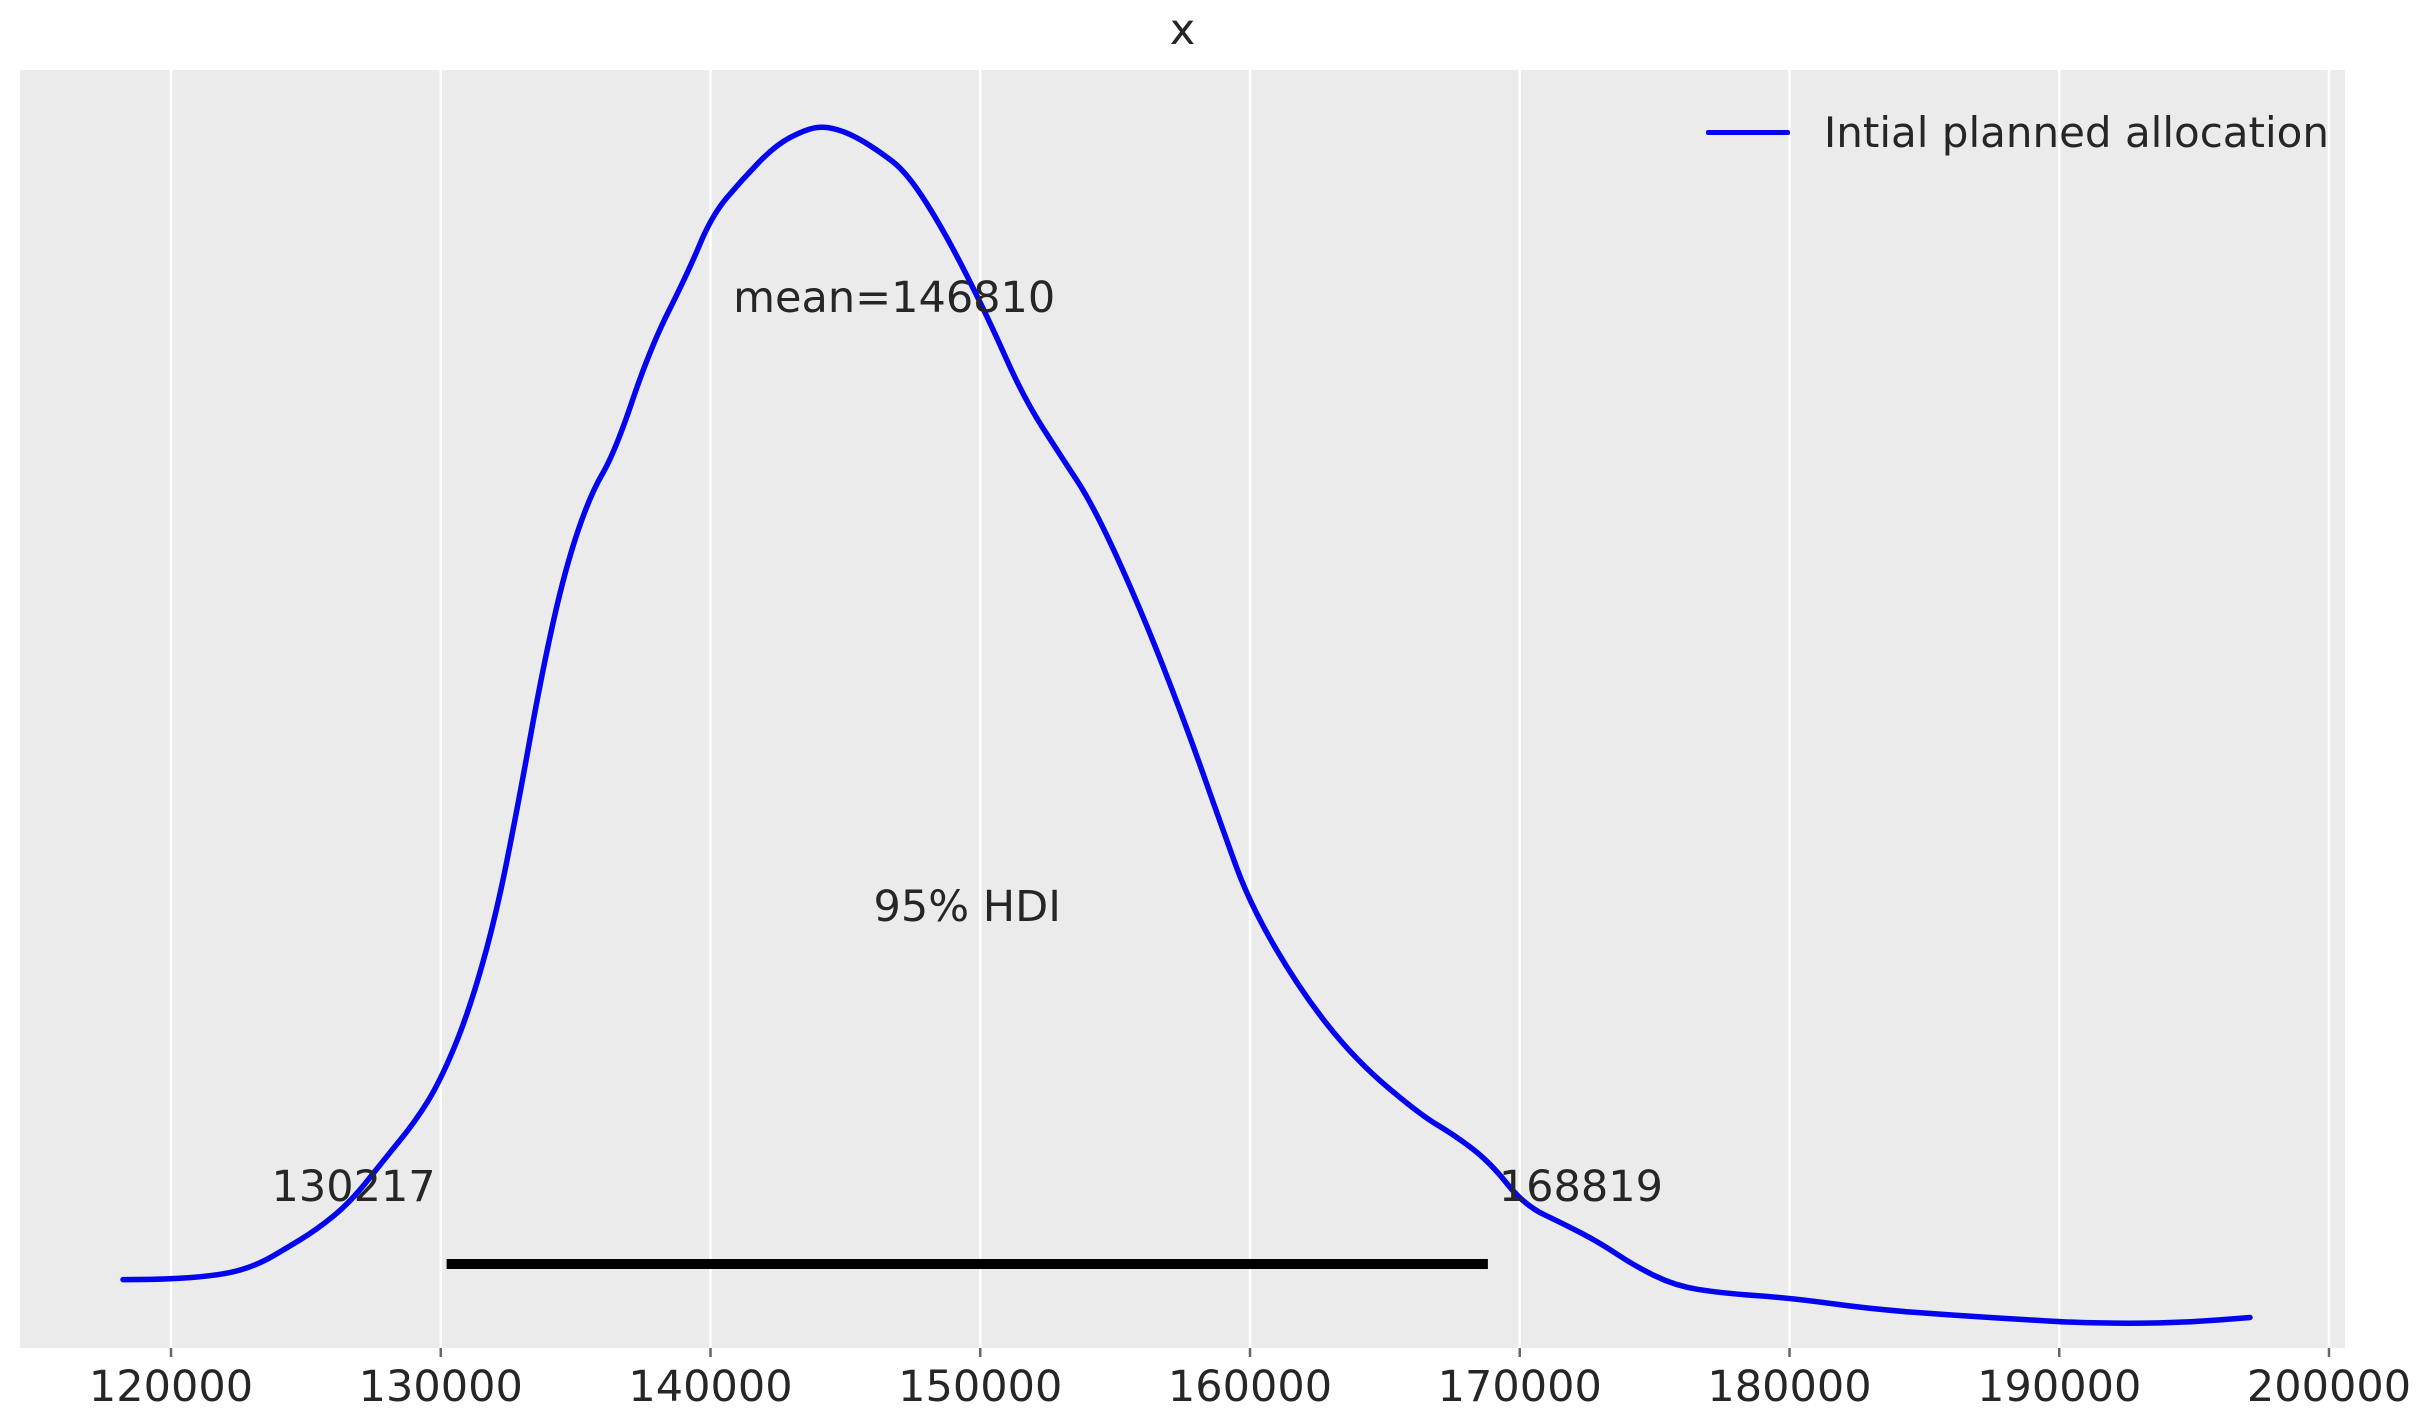  Describe the element at coordinates (967, 907) in the screenshot. I see `hdi-label: 95% HDI` at that location.